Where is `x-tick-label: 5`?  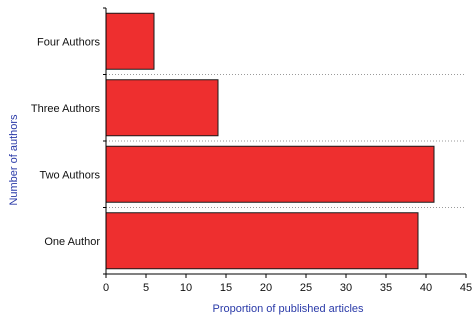 x-tick-label: 5 is located at coordinates (146, 288).